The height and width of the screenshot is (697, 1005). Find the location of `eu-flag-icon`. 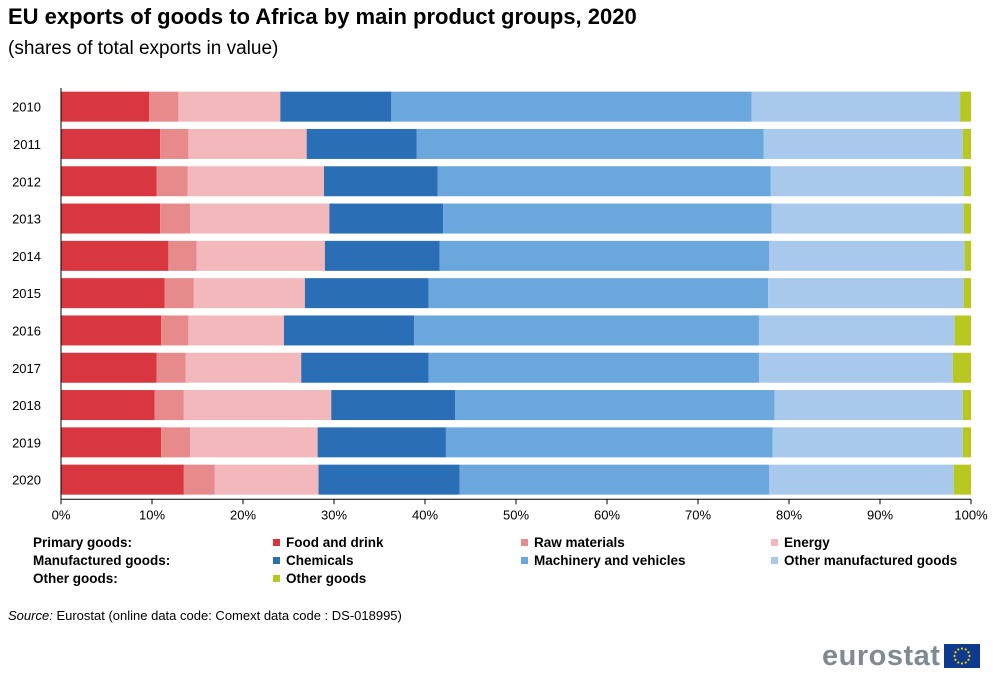

eu-flag-icon is located at coordinates (962, 656).